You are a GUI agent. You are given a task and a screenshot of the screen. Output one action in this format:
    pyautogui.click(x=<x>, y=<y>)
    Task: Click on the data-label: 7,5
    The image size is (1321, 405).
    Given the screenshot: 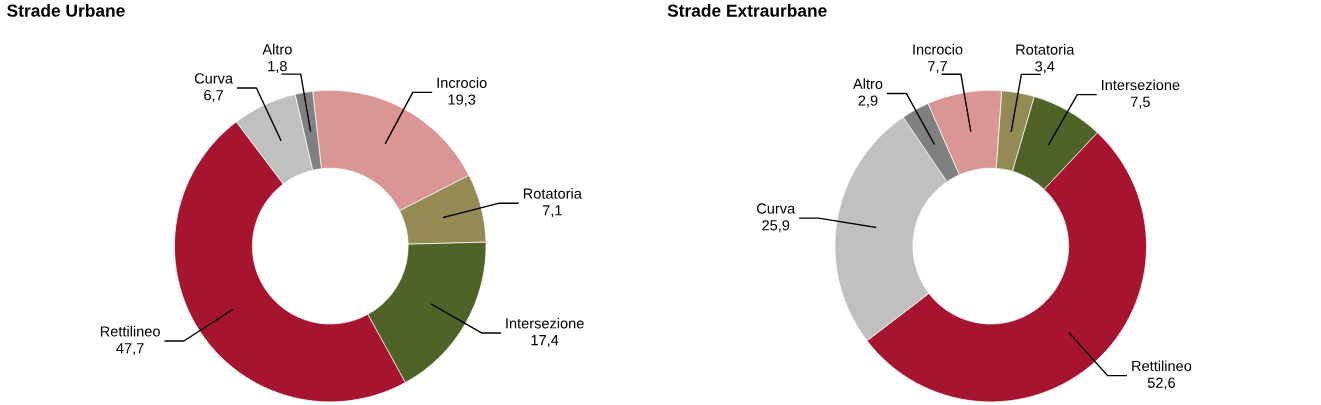 What is the action you would take?
    pyautogui.click(x=1140, y=102)
    